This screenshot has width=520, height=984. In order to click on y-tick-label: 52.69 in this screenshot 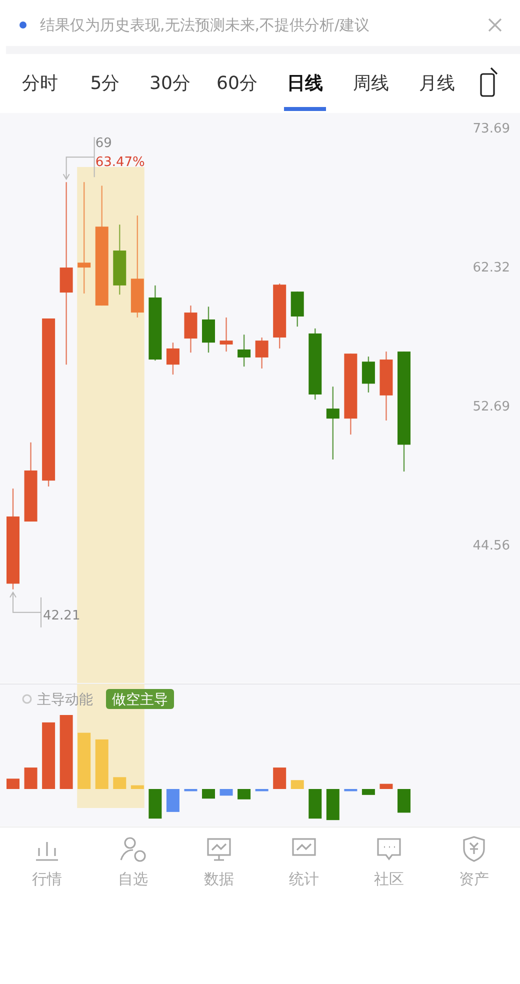, I will do `click(491, 407)`.